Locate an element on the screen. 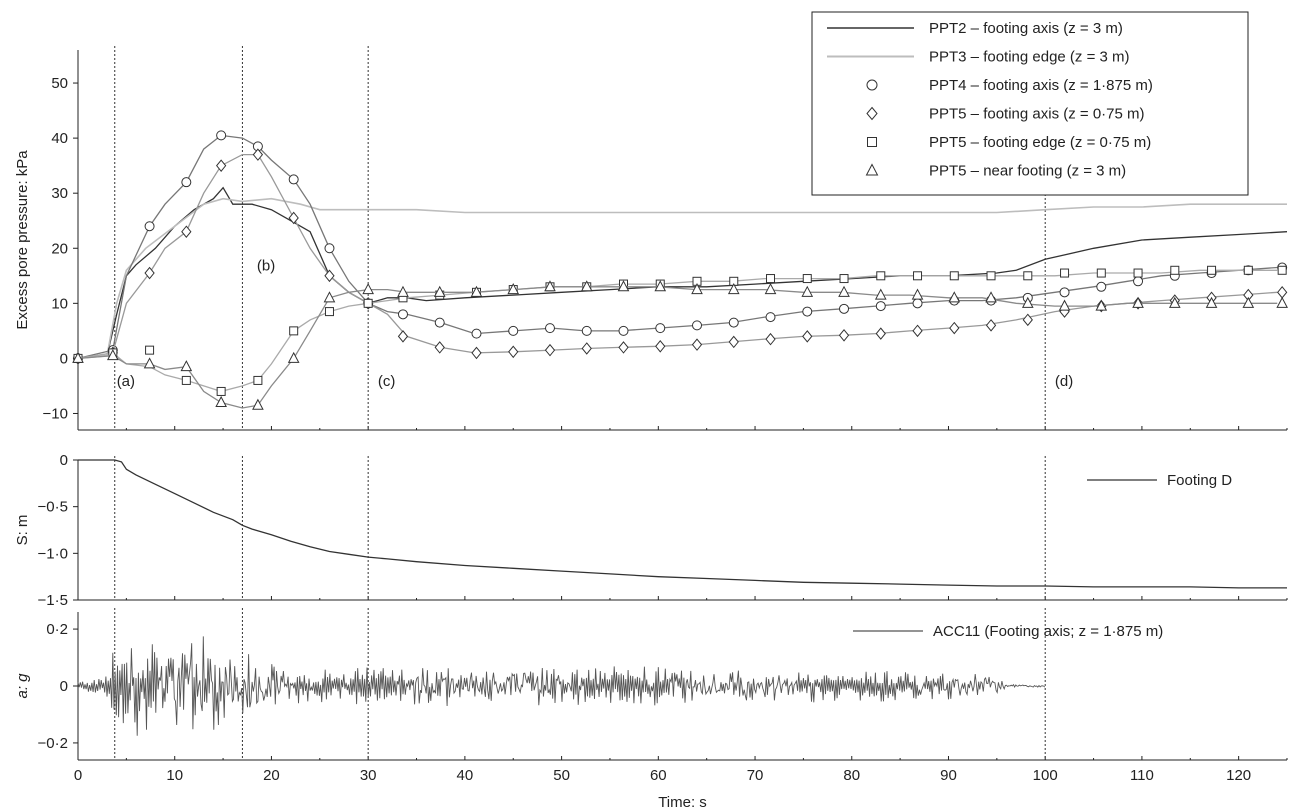  x-tick-label: 100 is located at coordinates (1045, 775).